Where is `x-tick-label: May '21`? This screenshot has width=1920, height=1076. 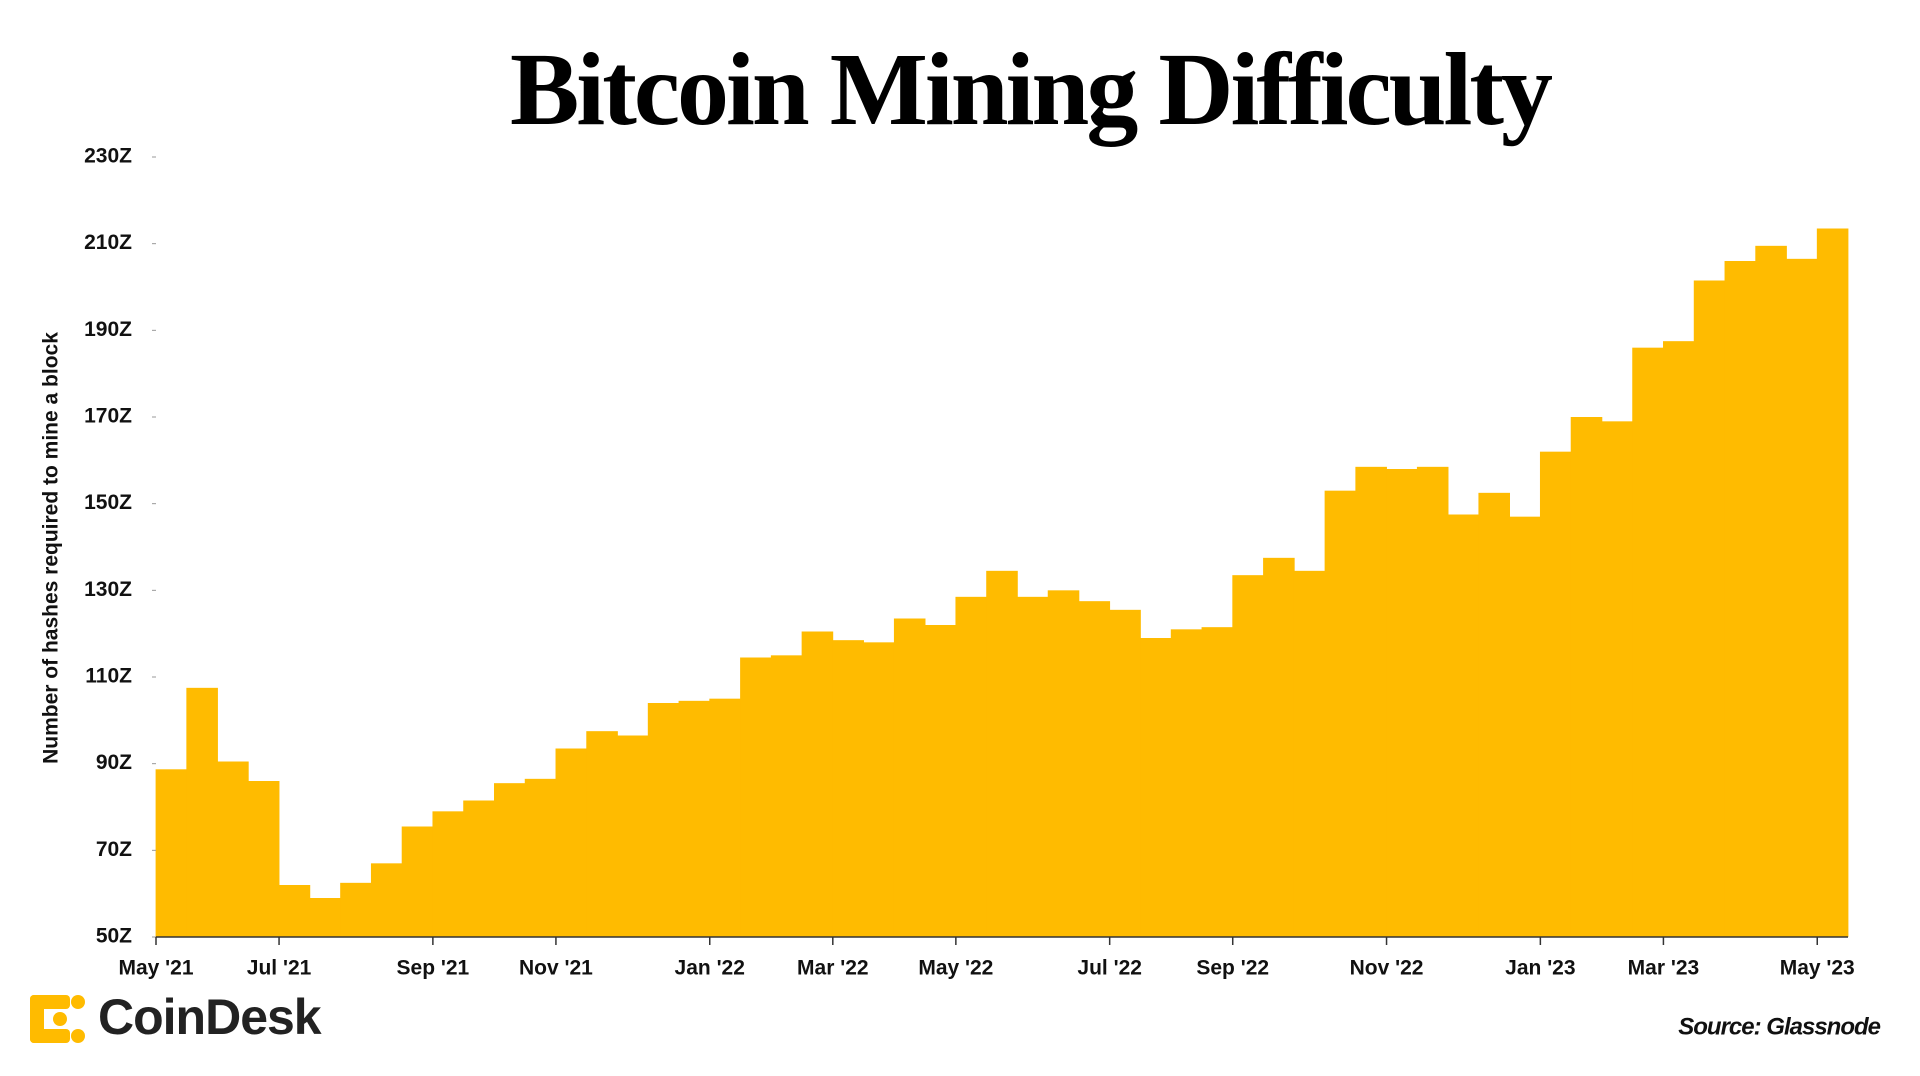 x-tick-label: May '21 is located at coordinates (155, 968).